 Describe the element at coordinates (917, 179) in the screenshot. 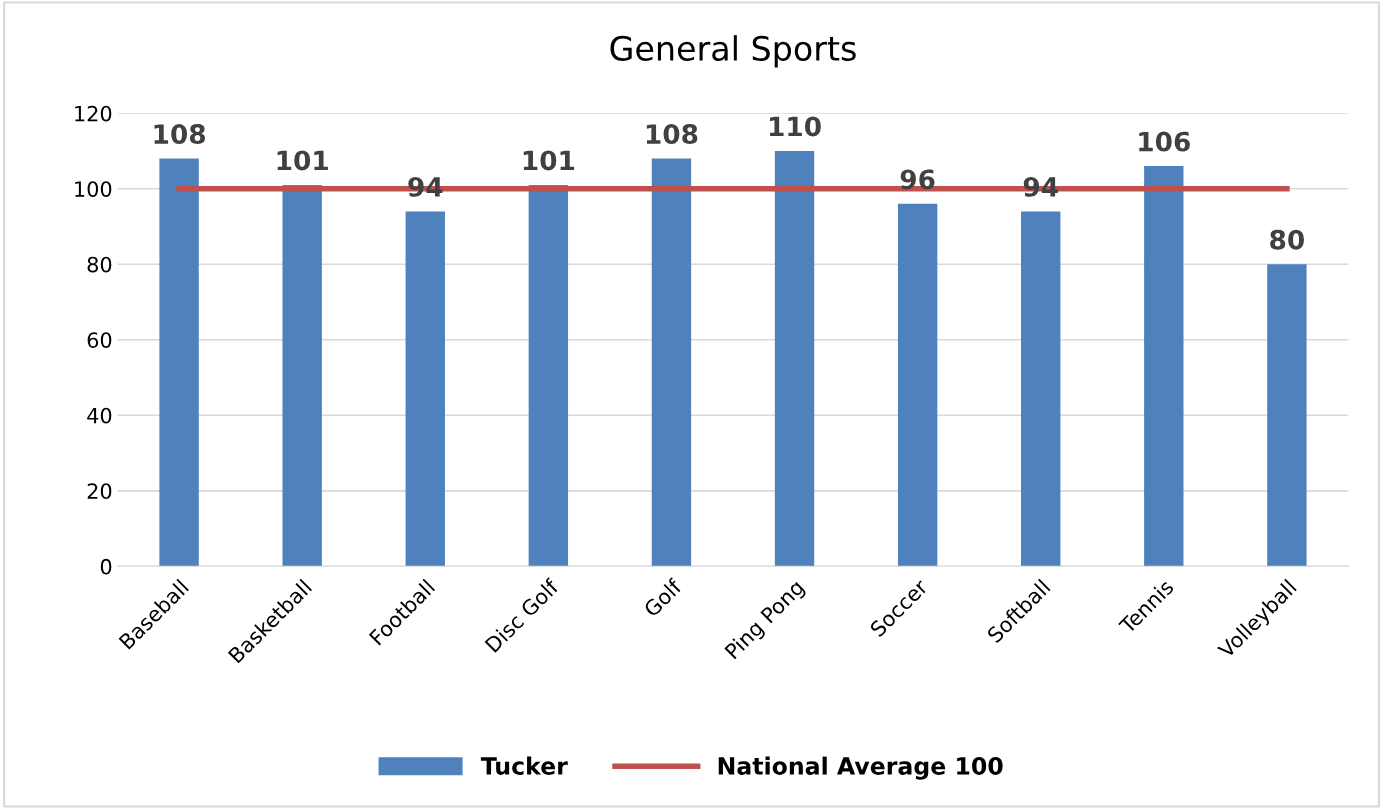

I see `data-label: 96` at that location.